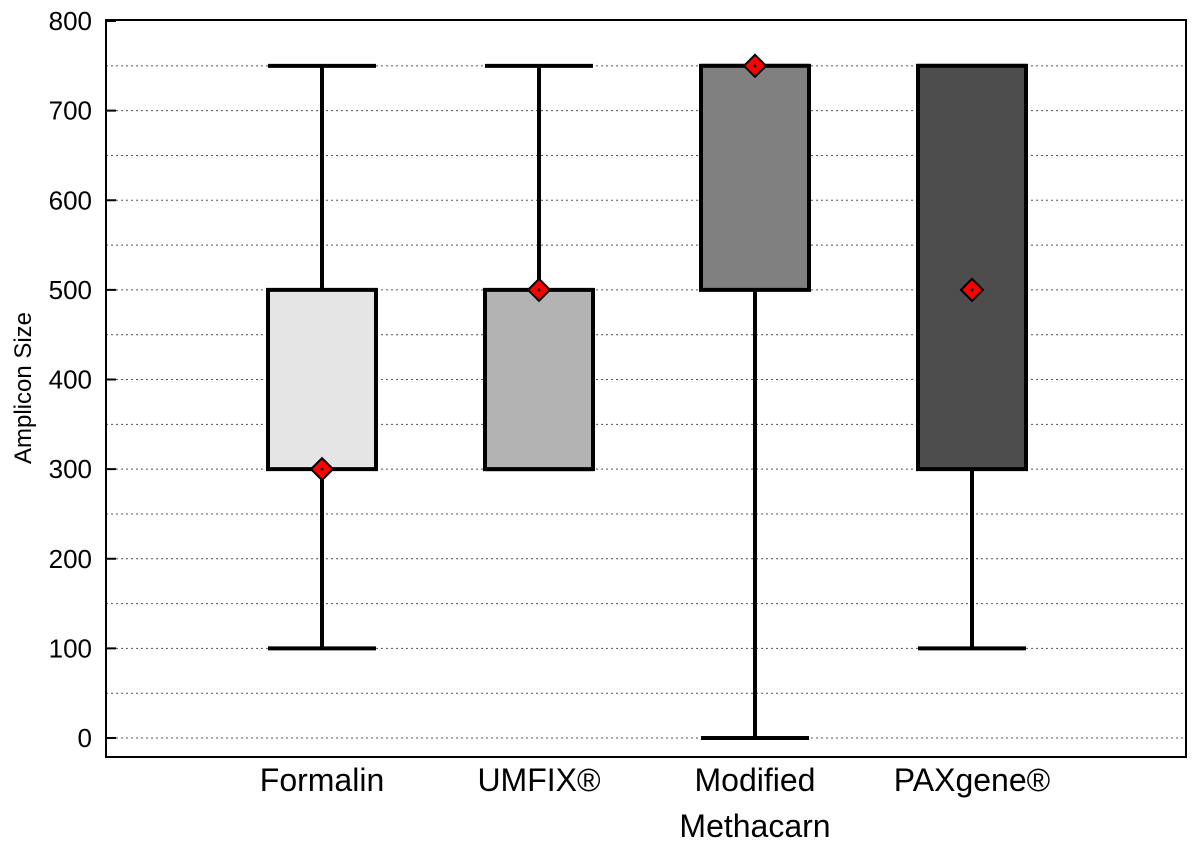 Image resolution: width=1200 pixels, height=851 pixels. Describe the element at coordinates (655, 803) in the screenshot. I see `x-axis-categories: Formalin UMFIX® Modified Methacarn PAXgene®` at that location.